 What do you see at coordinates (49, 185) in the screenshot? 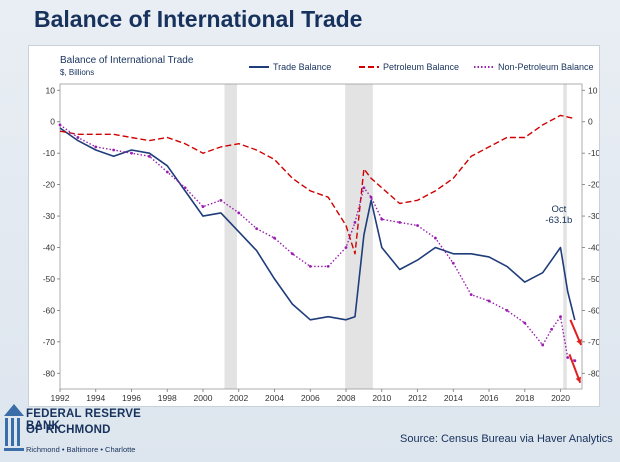
I see `y-tick-label-left: -20` at bounding box center [49, 185].